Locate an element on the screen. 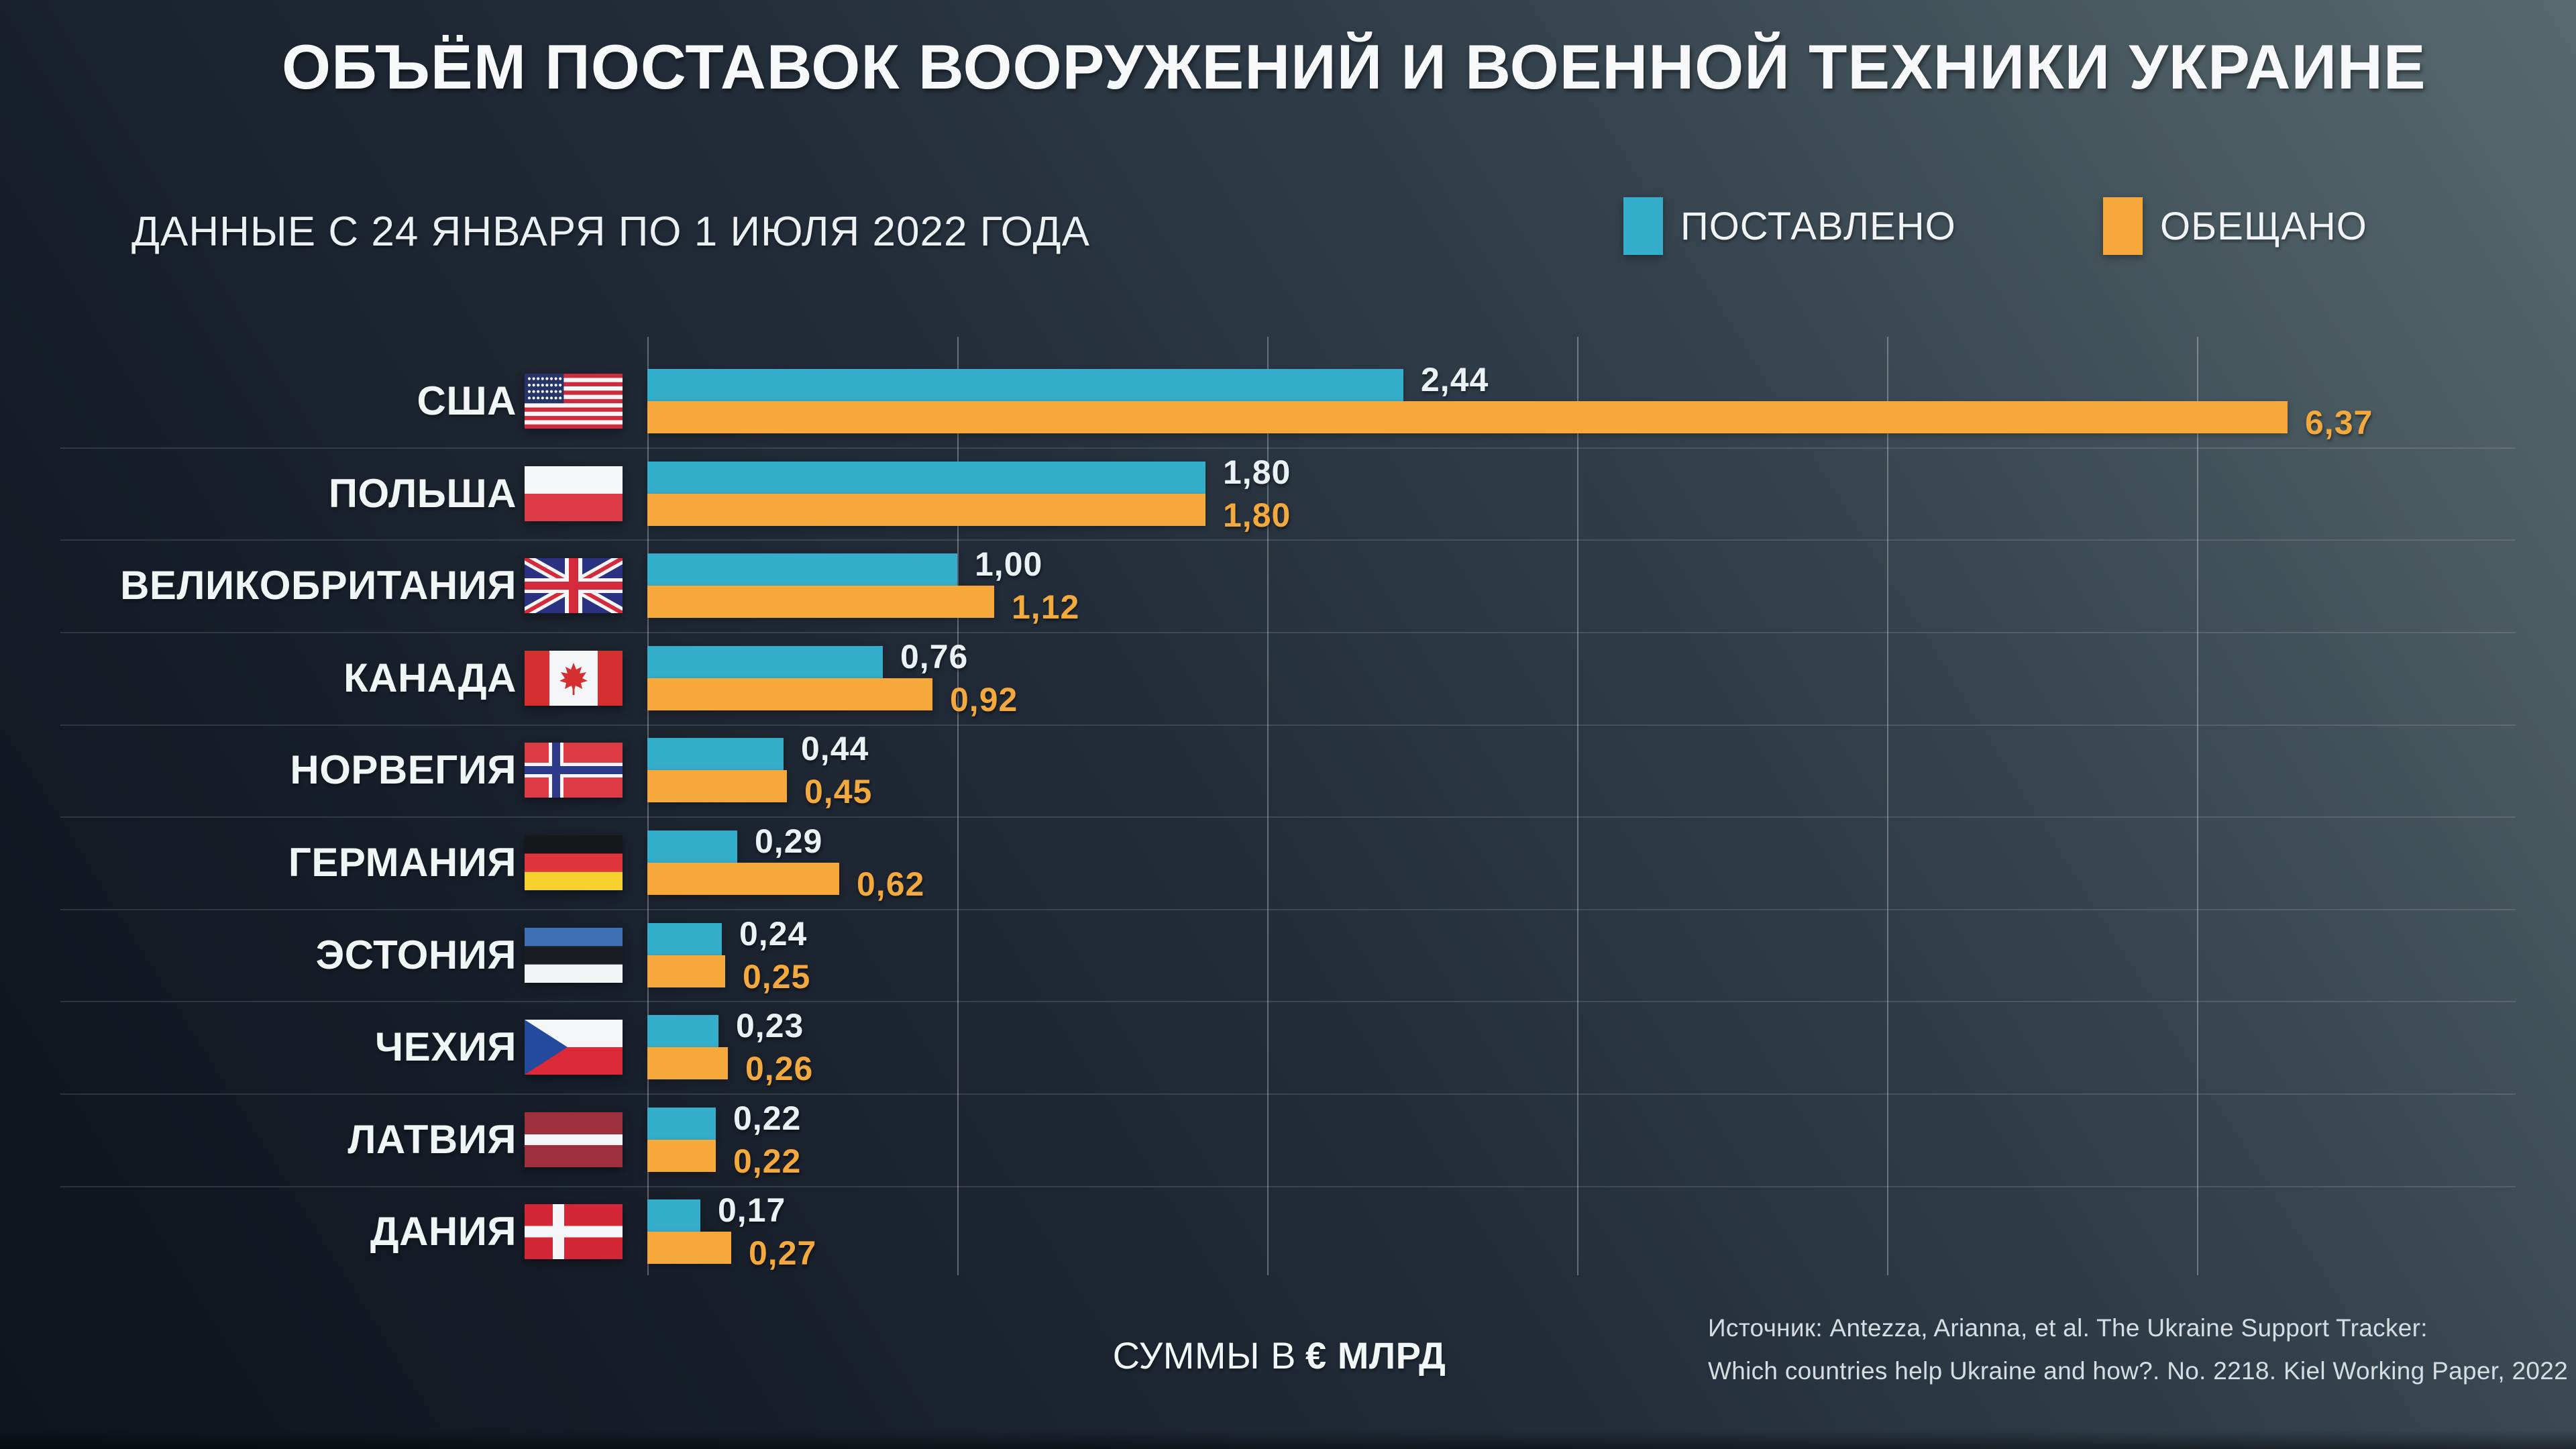 The image size is (2576, 1449). country-label: ПОЛЬША is located at coordinates (422, 493).